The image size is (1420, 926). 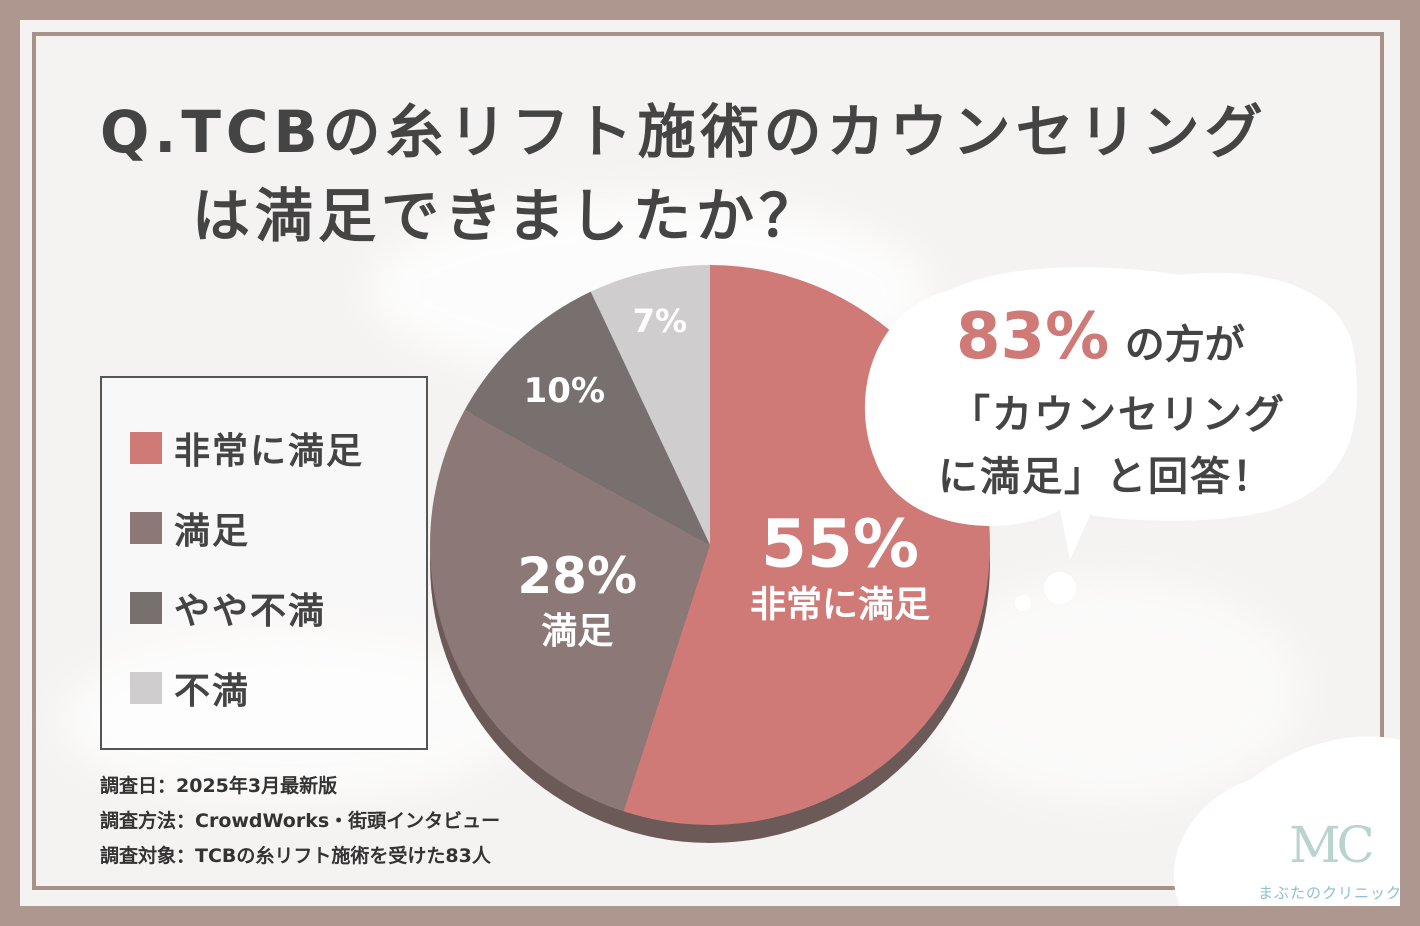 What do you see at coordinates (564, 391) in the screenshot?
I see `slice-percent-label-2: 10%` at bounding box center [564, 391].